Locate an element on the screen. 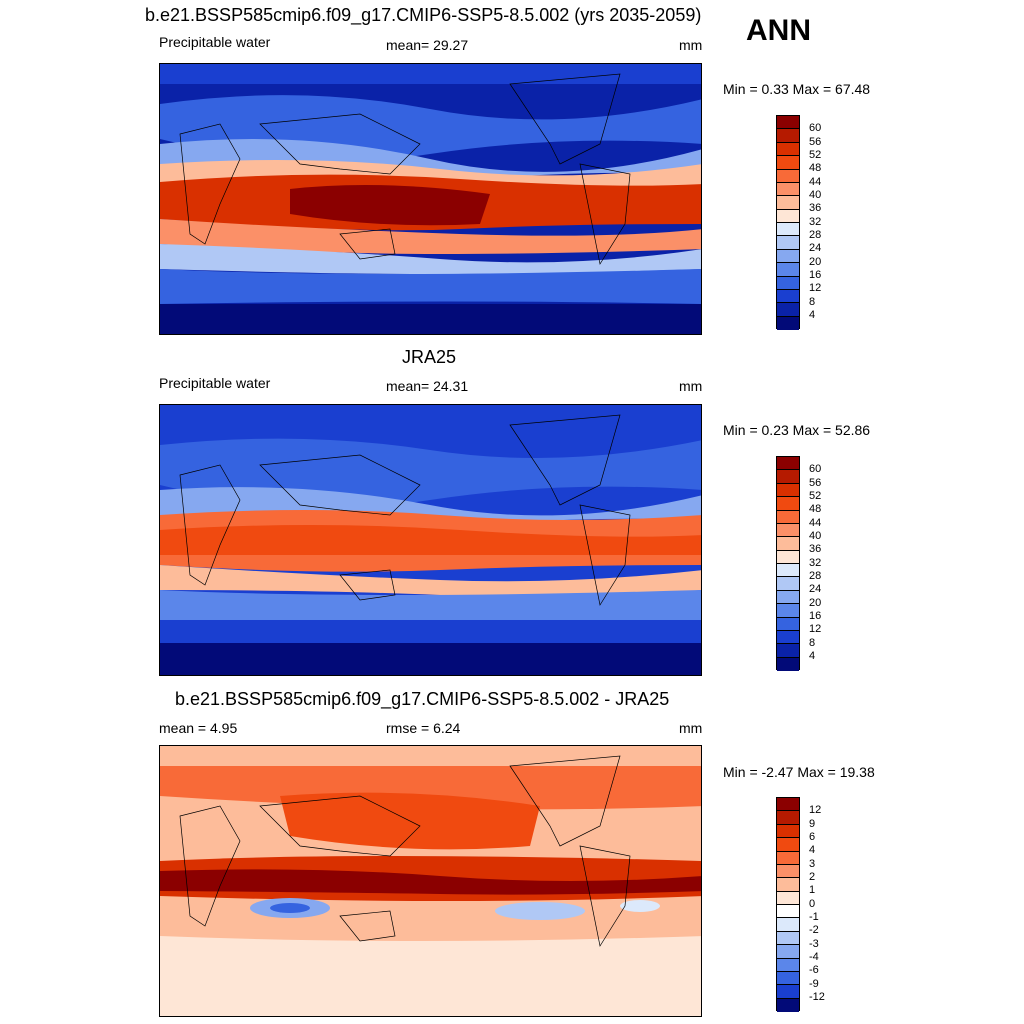 Image resolution: width=1024 pixels, height=1024 pixels. panel-2-map is located at coordinates (430, 540).